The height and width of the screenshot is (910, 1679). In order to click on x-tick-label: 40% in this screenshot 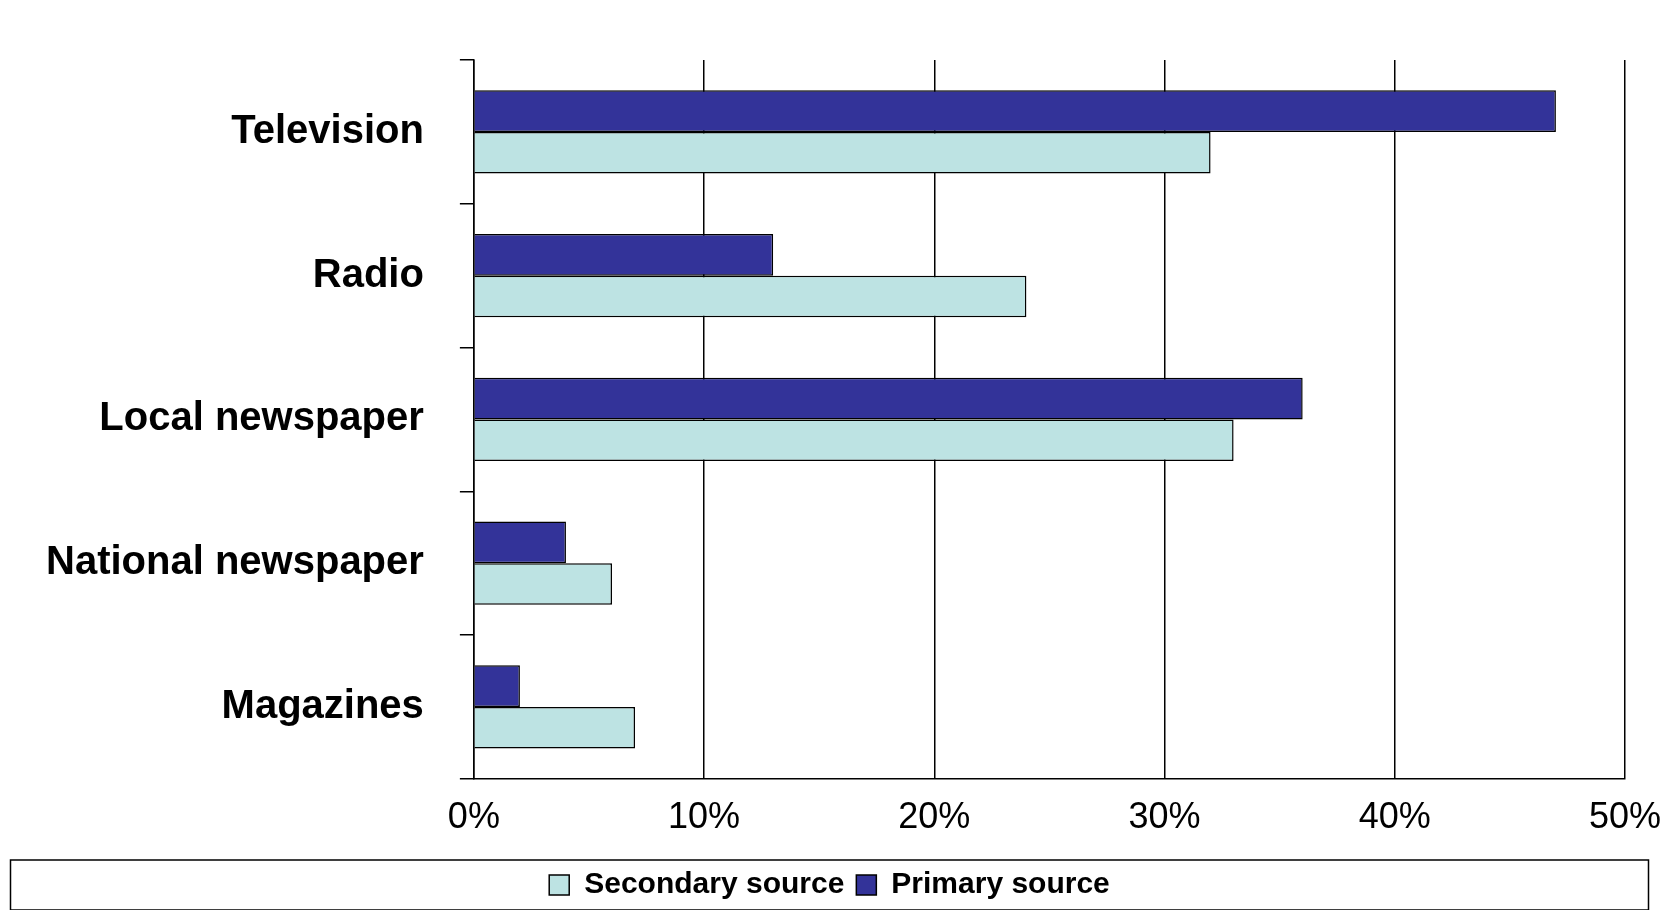, I will do `click(1394, 816)`.